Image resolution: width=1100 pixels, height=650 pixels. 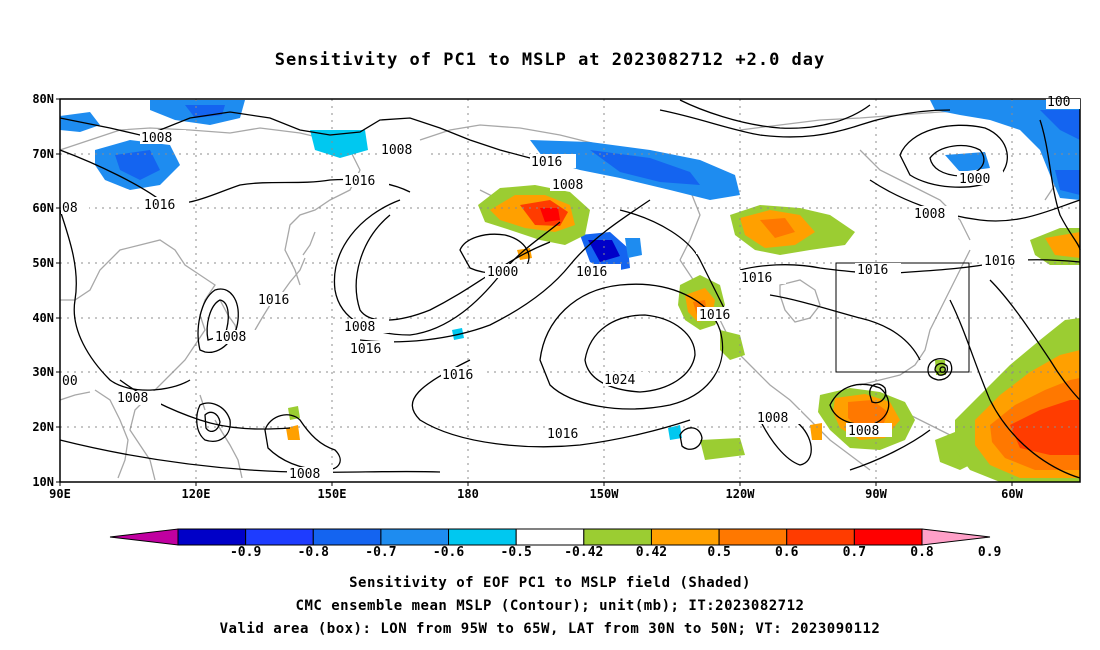 What do you see at coordinates (604, 494) in the screenshot?
I see `lon-label: 150W` at bounding box center [604, 494].